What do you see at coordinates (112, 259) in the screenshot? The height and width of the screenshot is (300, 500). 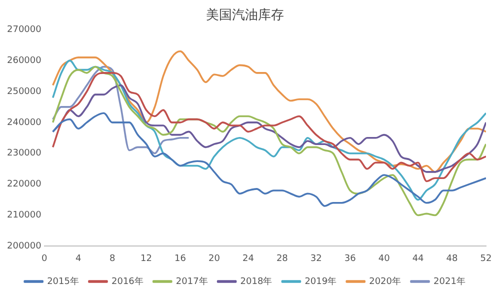 I see `x-tick-label: 8` at bounding box center [112, 259].